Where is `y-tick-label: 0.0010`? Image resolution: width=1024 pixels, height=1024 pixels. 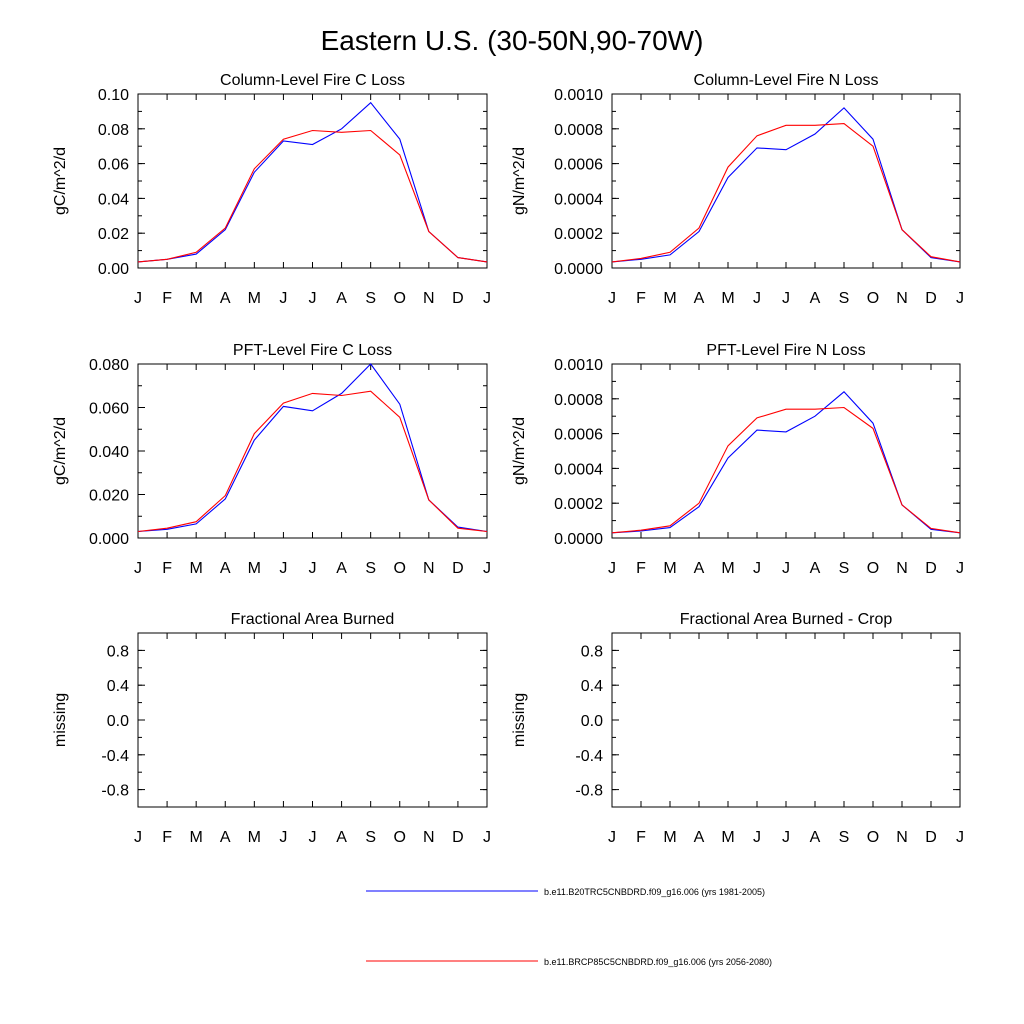 y-tick-label: 0.0010 is located at coordinates (578, 365).